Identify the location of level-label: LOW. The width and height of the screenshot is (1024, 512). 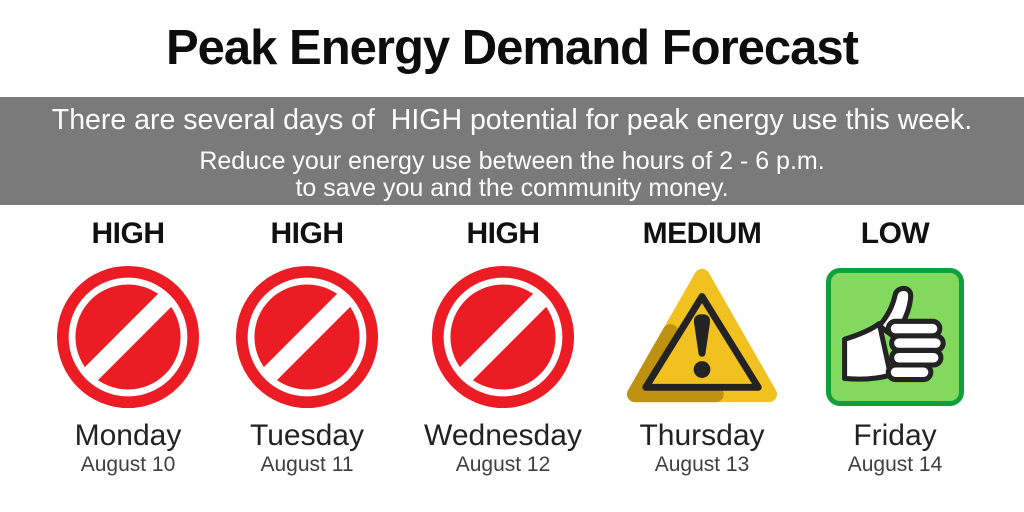
(895, 233).